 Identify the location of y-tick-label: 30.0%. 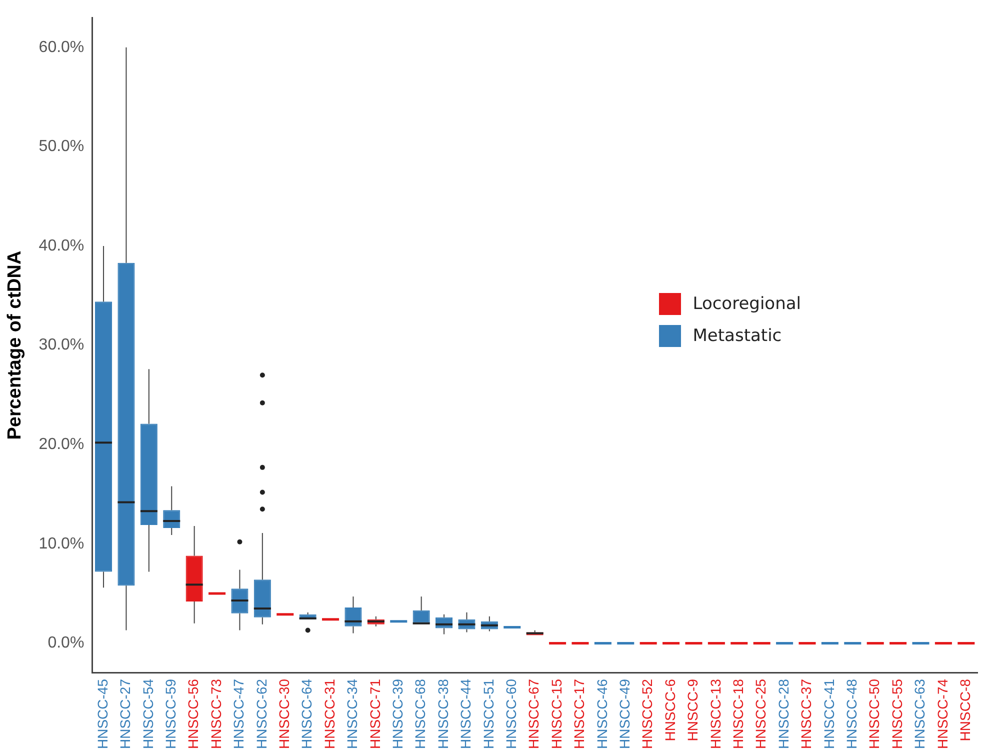
(61, 345).